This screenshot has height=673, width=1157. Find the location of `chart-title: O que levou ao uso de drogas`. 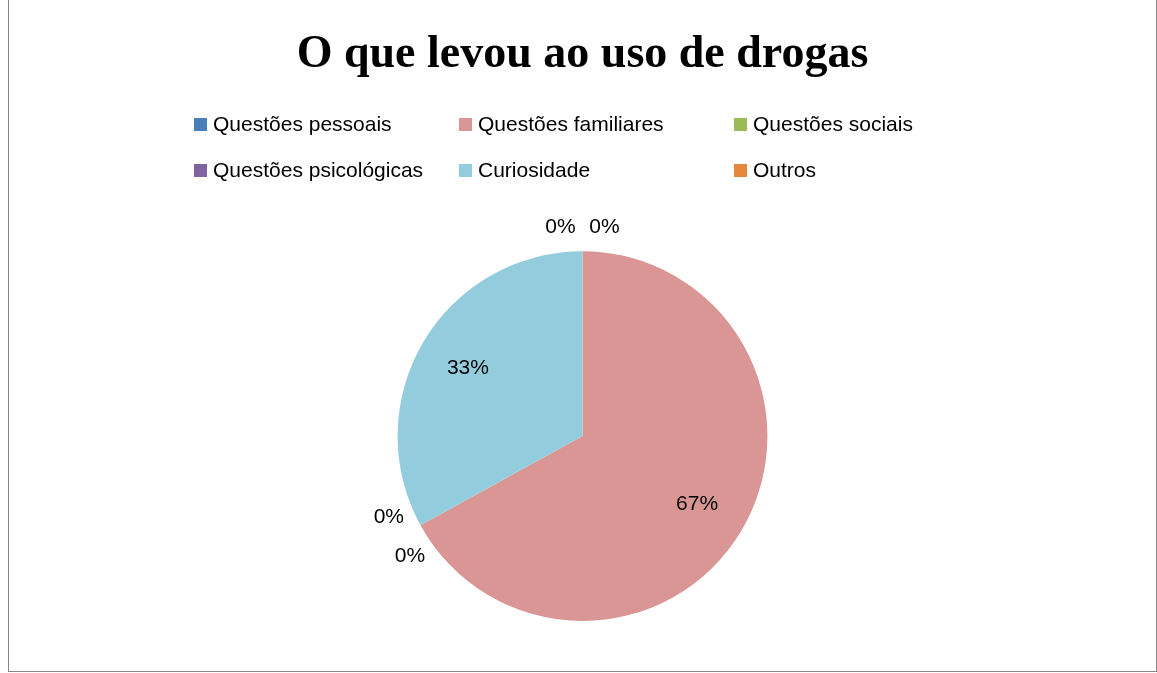

chart-title: O que levou ao uso de drogas is located at coordinates (582, 52).